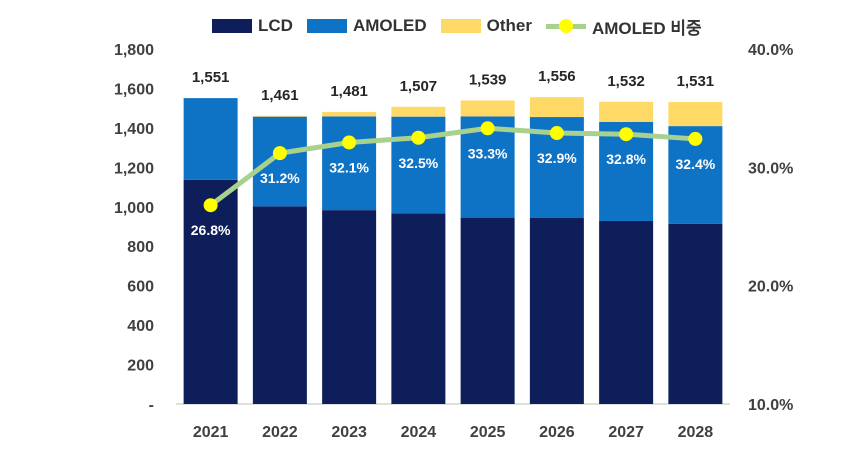 This screenshot has height=454, width=867. I want to click on total-label: 1,551, so click(211, 77).